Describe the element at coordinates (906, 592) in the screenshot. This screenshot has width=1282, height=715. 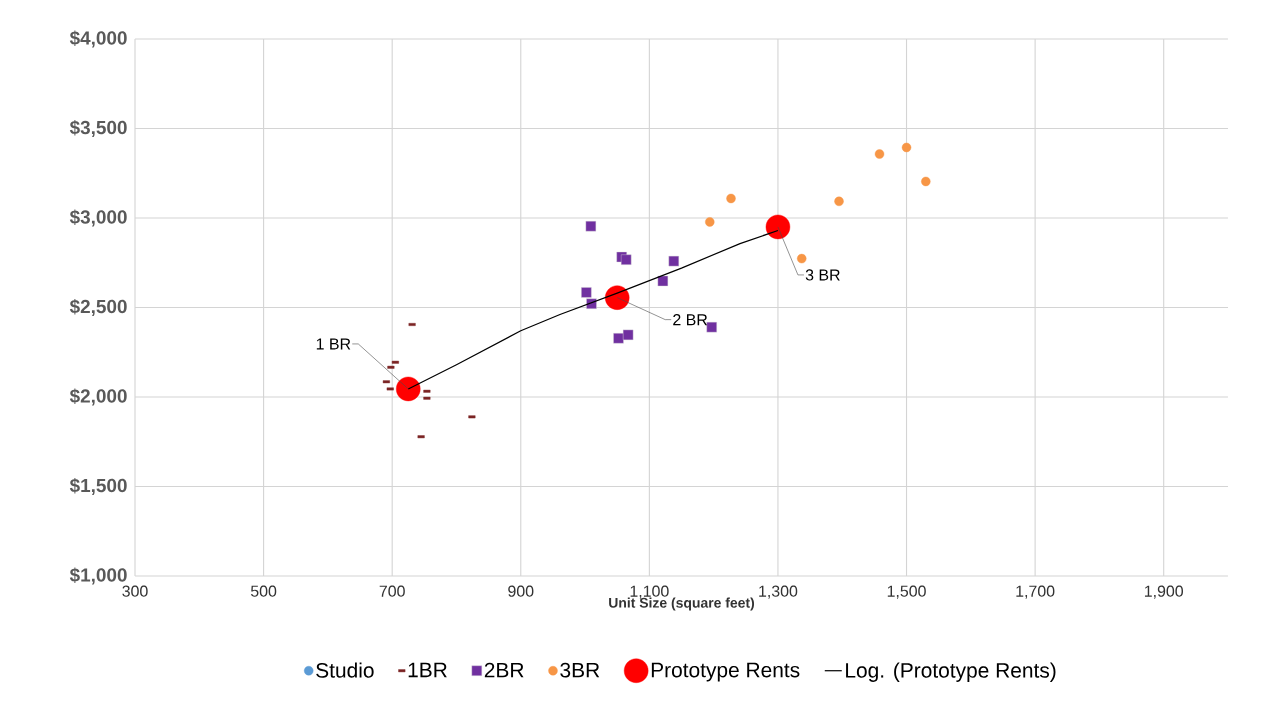
I see `x-tick-label: 1,500` at that location.